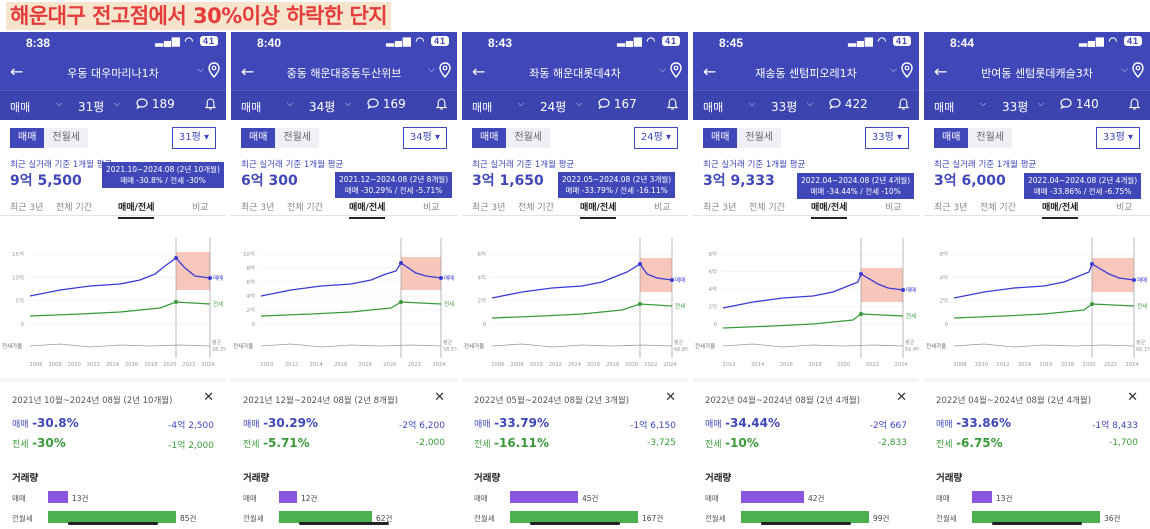 The height and width of the screenshot is (529, 1150). Describe the element at coordinates (575, 73) in the screenshot. I see `complex-name: 좌동 해운대롯데4차` at that location.